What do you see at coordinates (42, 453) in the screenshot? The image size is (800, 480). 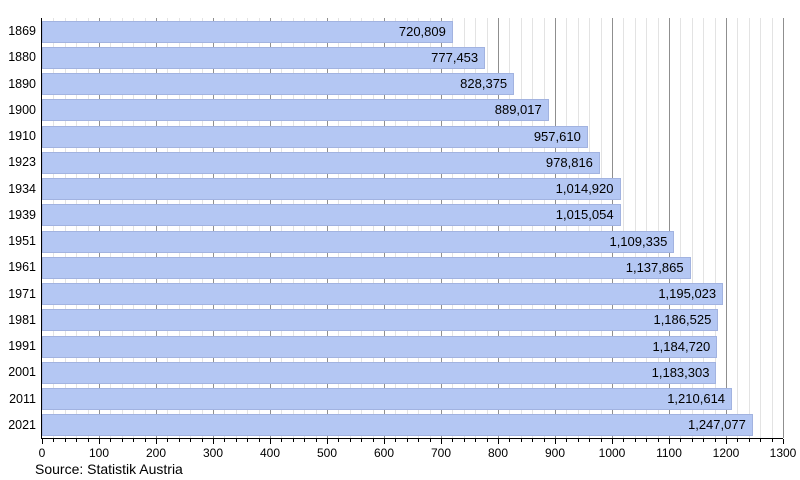 I see `x-tick-label: 0` at bounding box center [42, 453].